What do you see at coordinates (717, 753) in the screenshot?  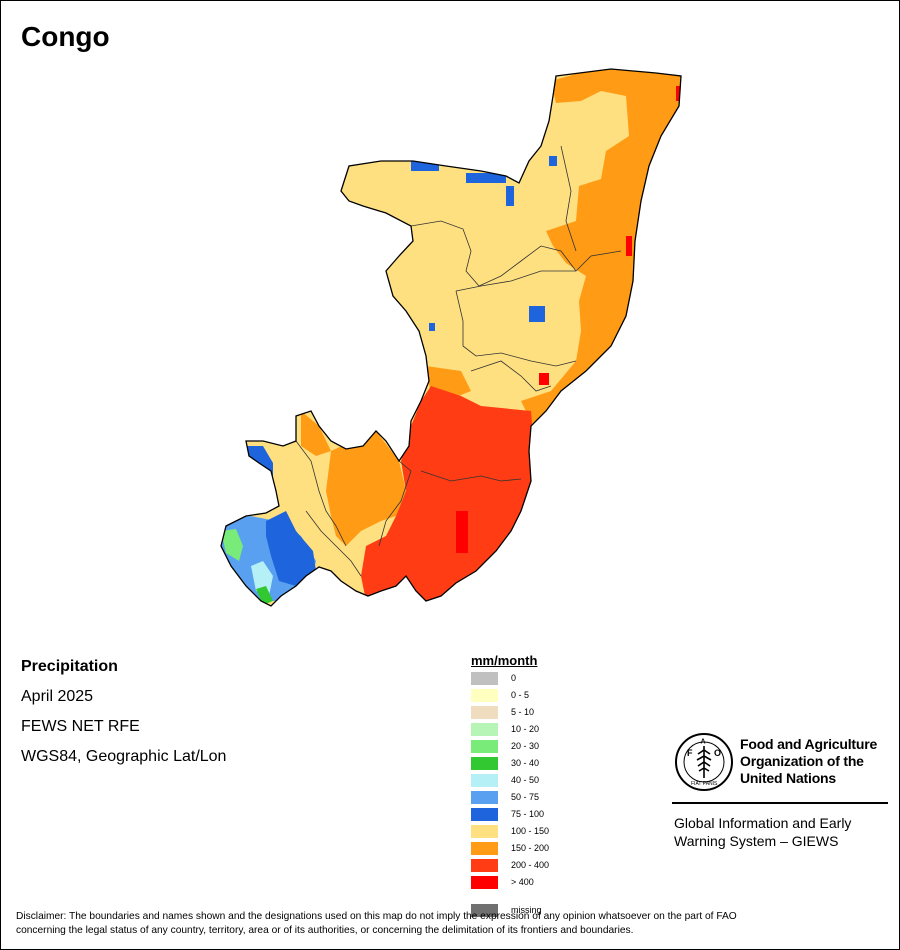 I see `fao-logo-letter: O` at bounding box center [717, 753].